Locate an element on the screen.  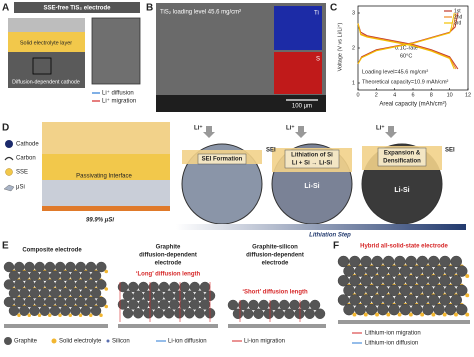
x-tick-label: 6 is located at coordinates (412, 95).